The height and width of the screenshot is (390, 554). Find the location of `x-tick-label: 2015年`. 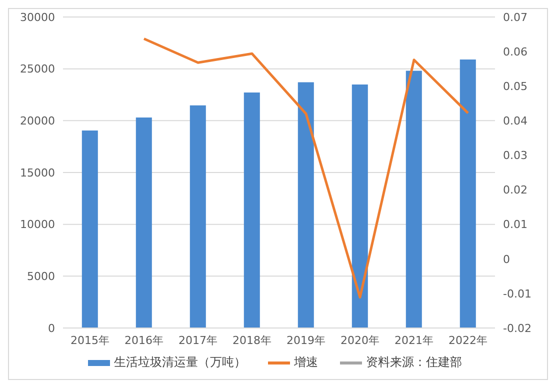

x-tick-label: 2015年 is located at coordinates (90, 340).